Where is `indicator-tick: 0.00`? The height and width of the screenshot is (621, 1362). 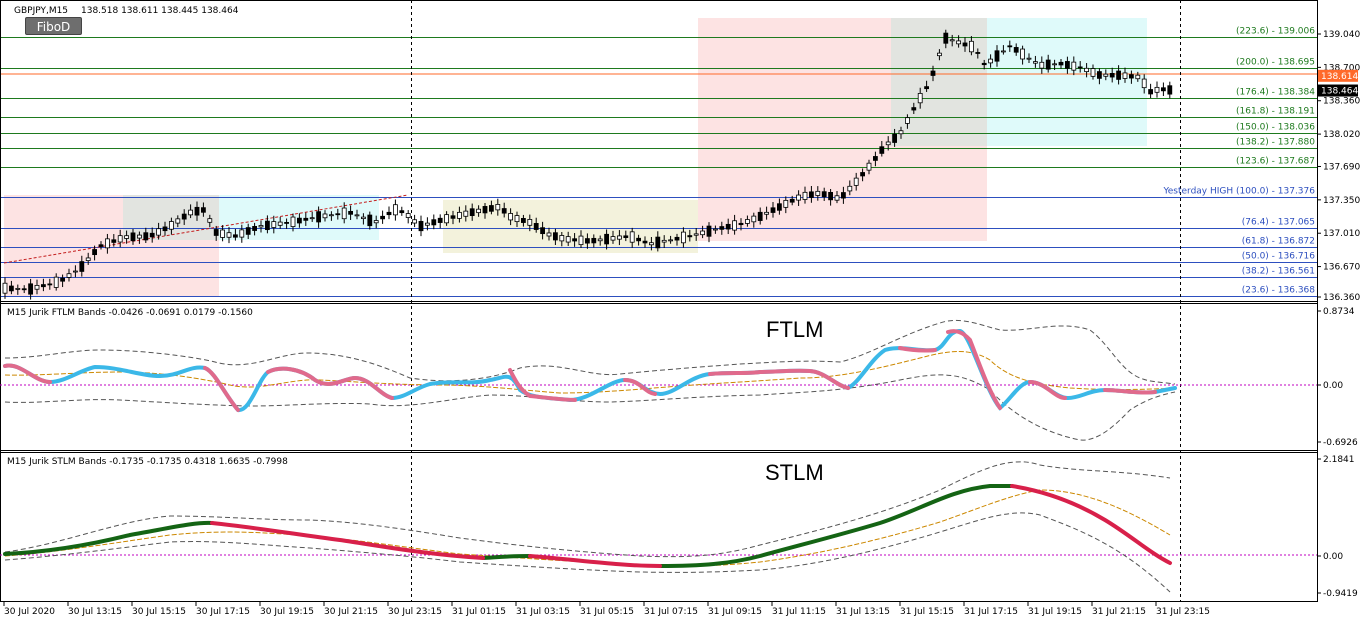
indicator-tick: 0.00 is located at coordinates (1333, 386).